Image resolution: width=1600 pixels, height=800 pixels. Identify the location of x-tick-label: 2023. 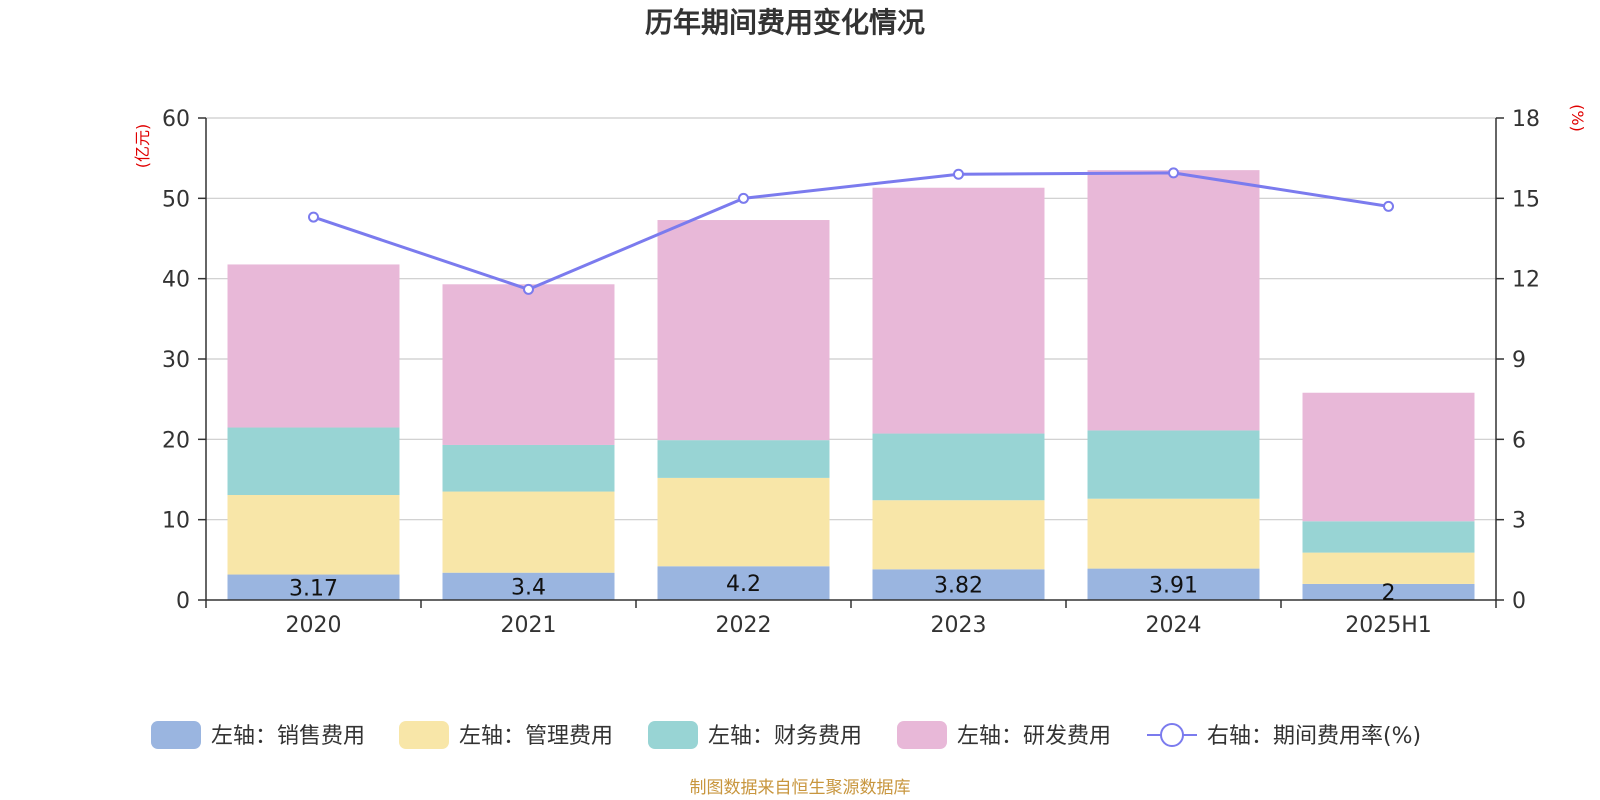
(959, 625).